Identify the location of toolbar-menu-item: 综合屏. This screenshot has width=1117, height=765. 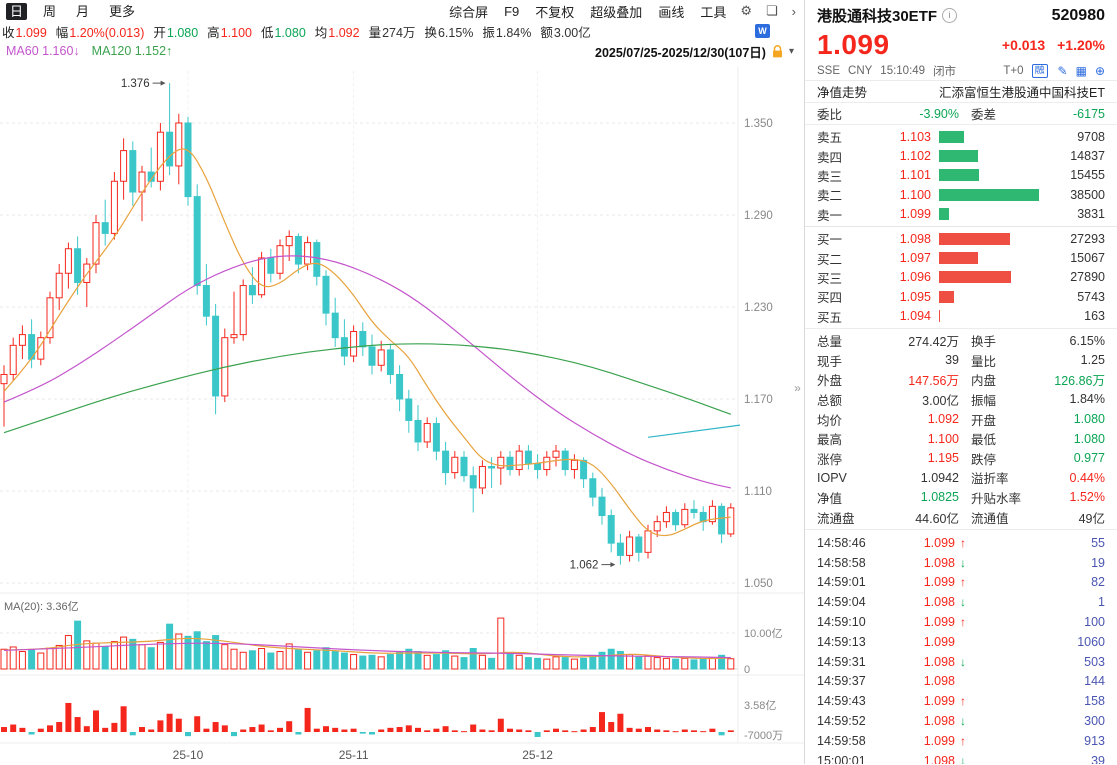
(468, 11).